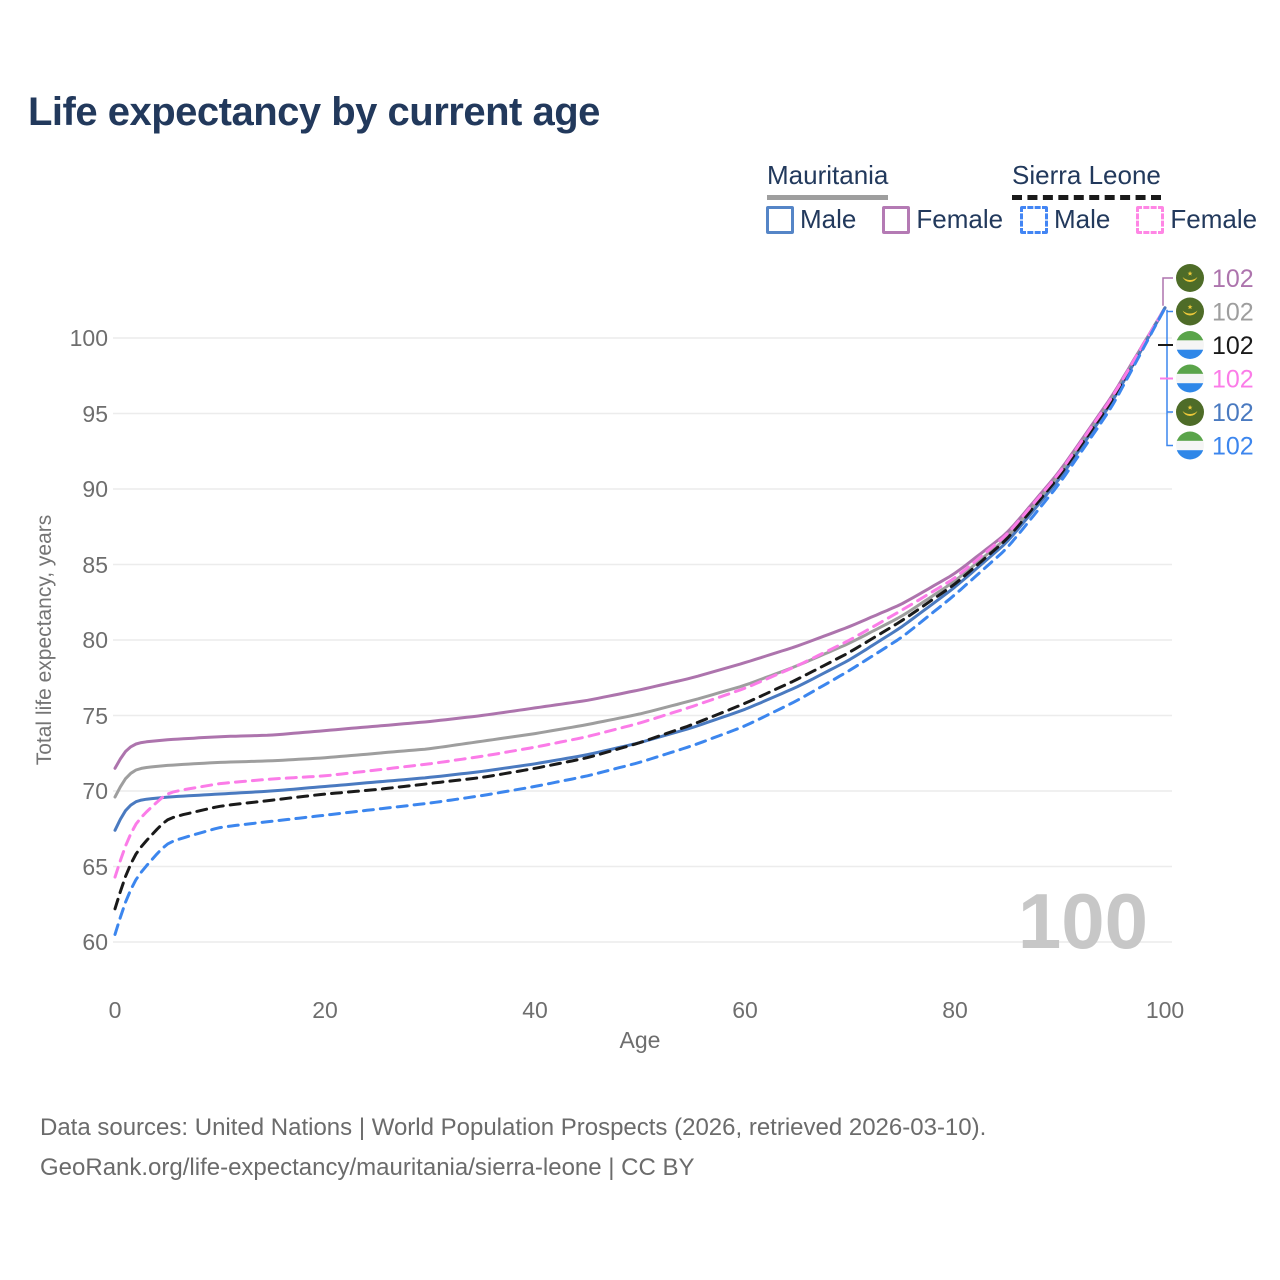  I want to click on y-tick: 95, so click(95, 414).